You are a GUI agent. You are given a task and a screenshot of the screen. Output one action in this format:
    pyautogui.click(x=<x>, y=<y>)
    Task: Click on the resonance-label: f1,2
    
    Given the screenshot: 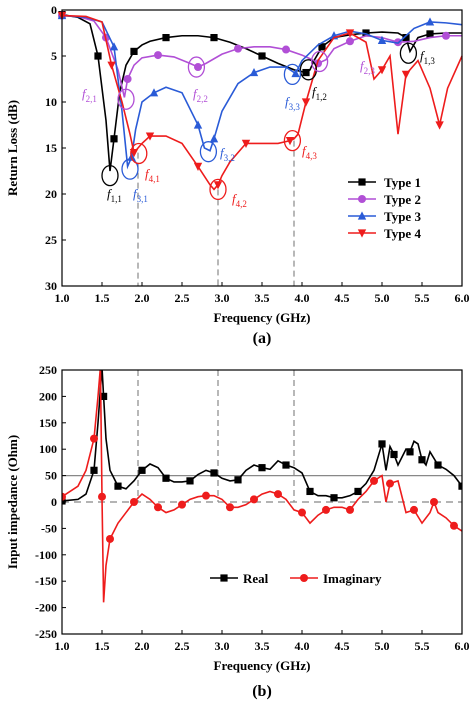 What is the action you would take?
    pyautogui.click(x=319, y=93)
    